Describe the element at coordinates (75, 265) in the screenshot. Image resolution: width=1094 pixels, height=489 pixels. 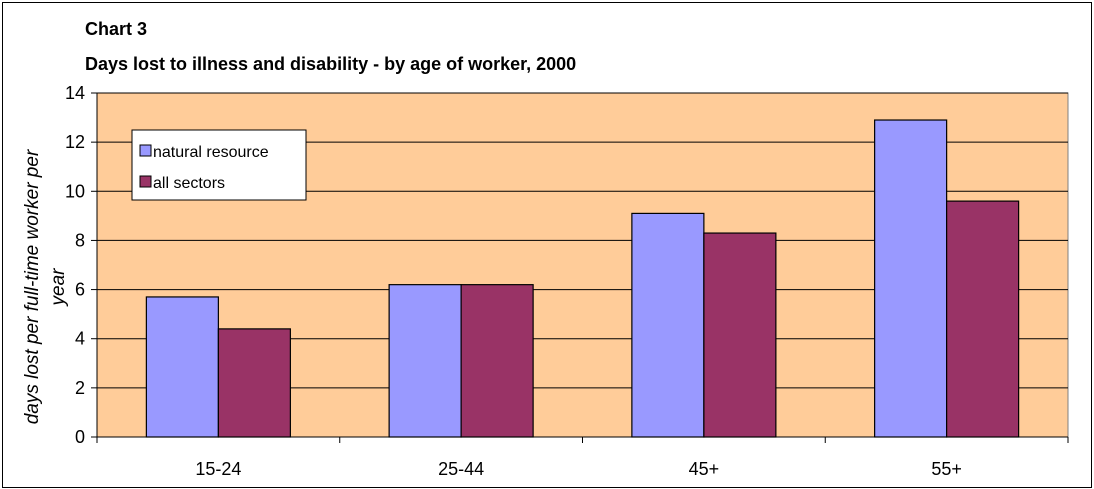
I see `y-tick-labels: 0 2 4 6 8 10 12 14` at that location.